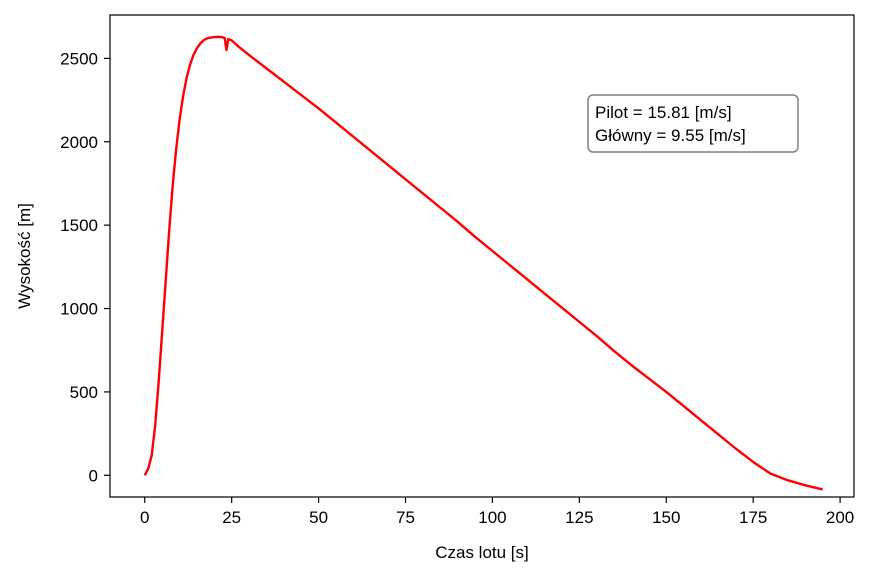 The image size is (872, 579). What do you see at coordinates (663, 112) in the screenshot?
I see `annotation-line-pilot: Pilot = 15.81 [m/s]` at bounding box center [663, 112].